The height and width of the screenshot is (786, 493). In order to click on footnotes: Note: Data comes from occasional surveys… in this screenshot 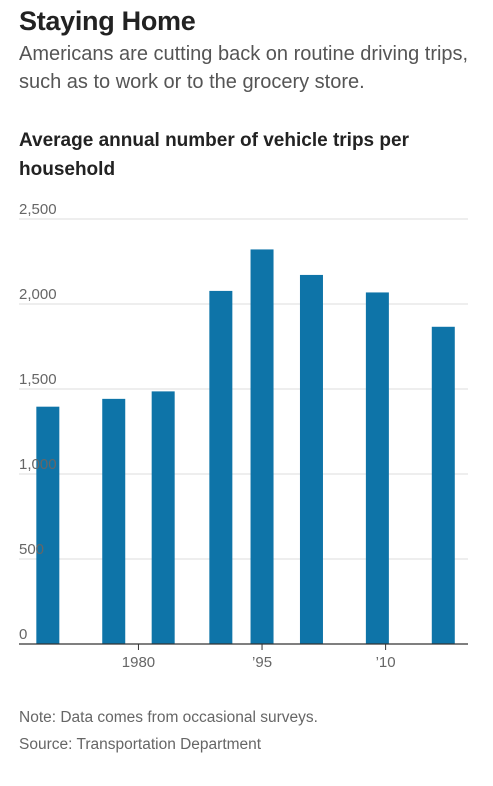, I will do `click(168, 731)`.